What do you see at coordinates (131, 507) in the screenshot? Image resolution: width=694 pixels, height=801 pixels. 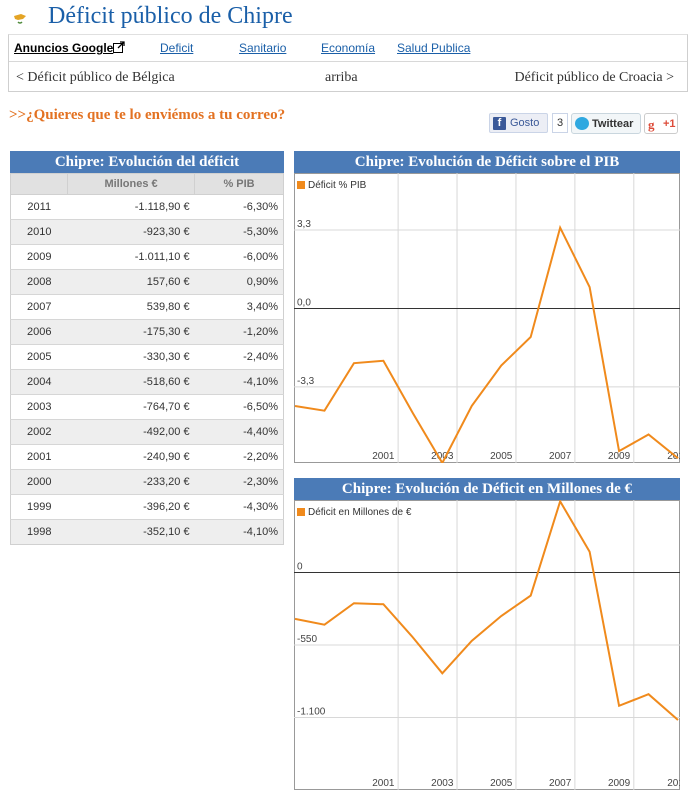 I see `cell-millions: -396,20 €` at bounding box center [131, 507].